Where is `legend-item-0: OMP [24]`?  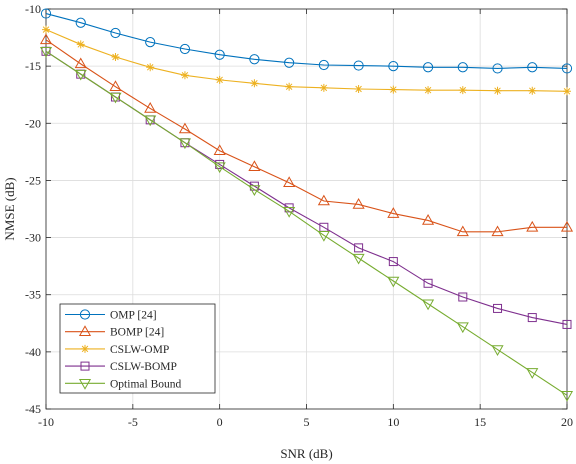 legend-item-0: OMP [24] is located at coordinates (111, 315).